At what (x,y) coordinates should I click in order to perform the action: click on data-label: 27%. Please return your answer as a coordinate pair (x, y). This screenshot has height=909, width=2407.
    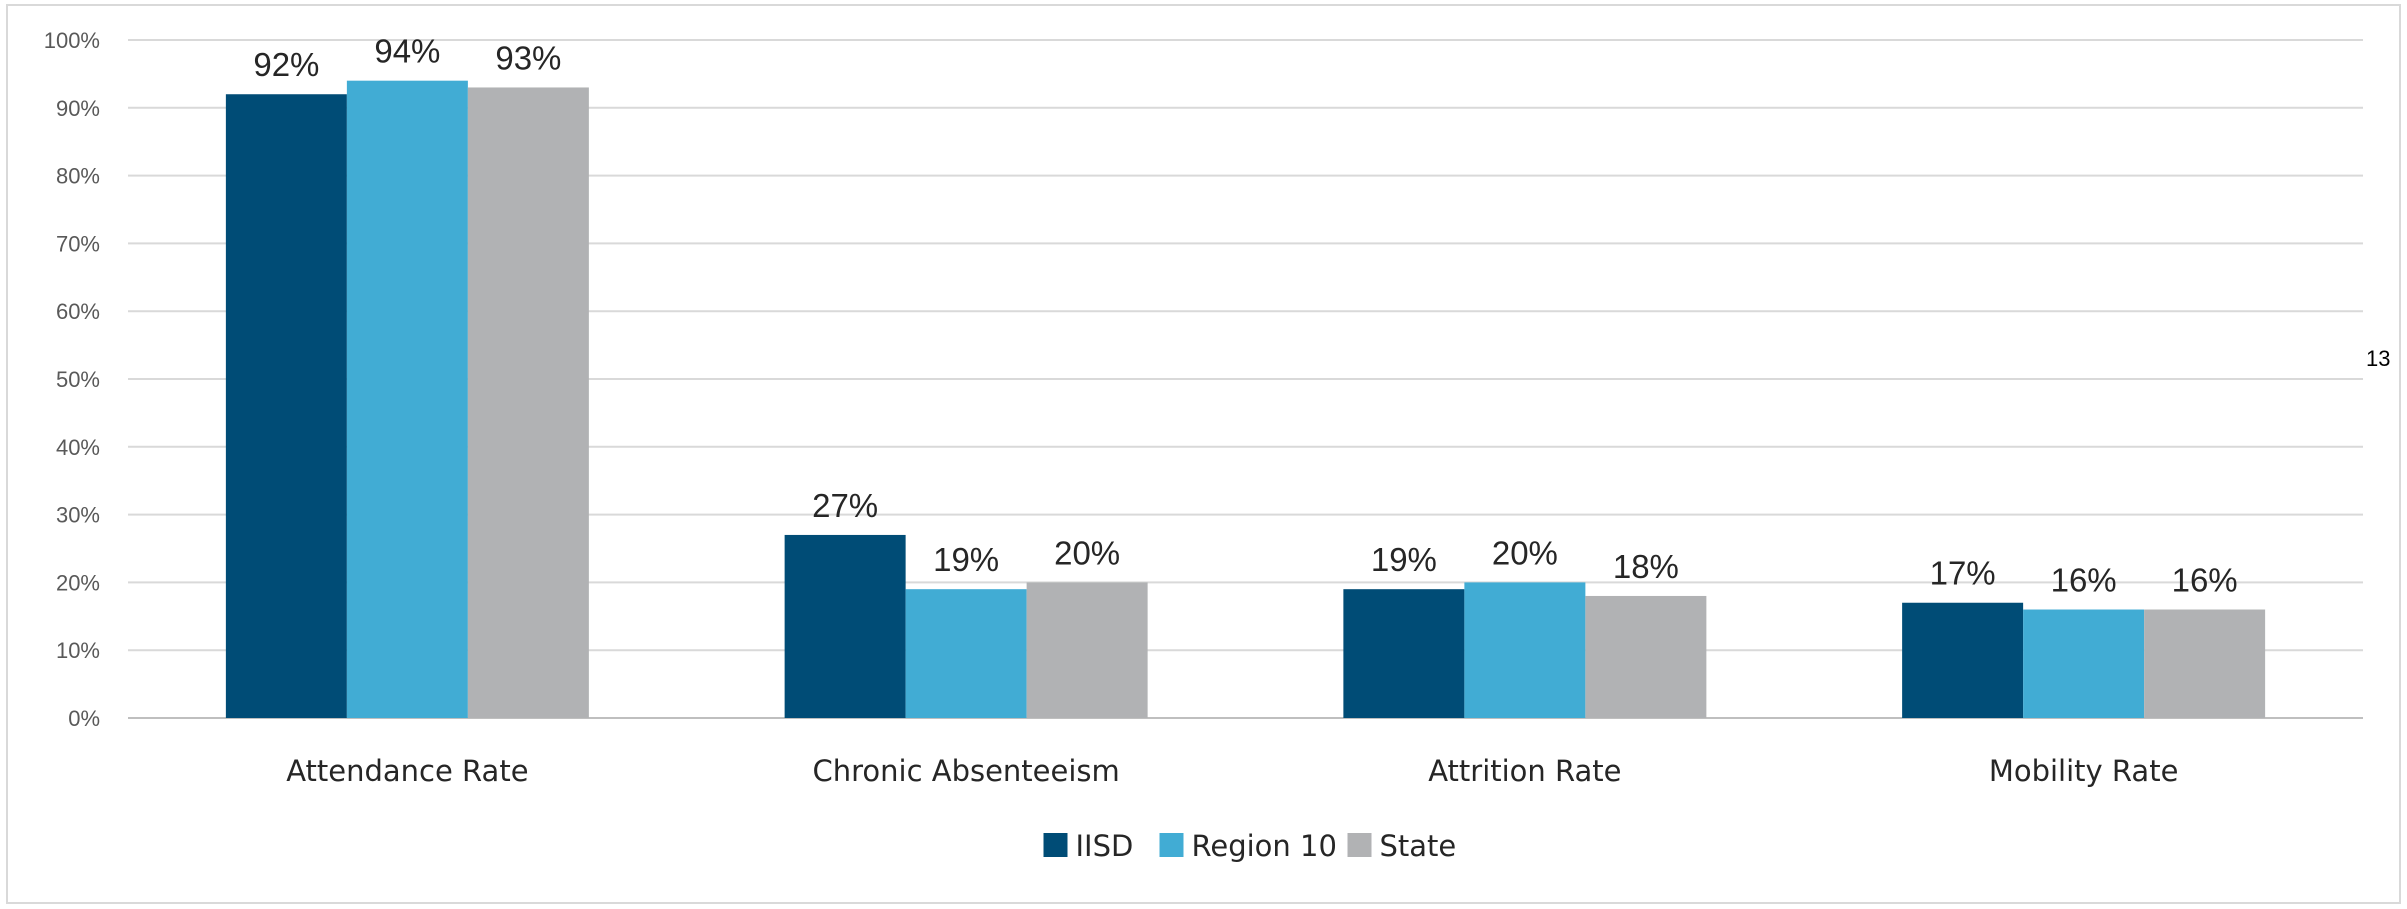
    Looking at the image, I should click on (845, 505).